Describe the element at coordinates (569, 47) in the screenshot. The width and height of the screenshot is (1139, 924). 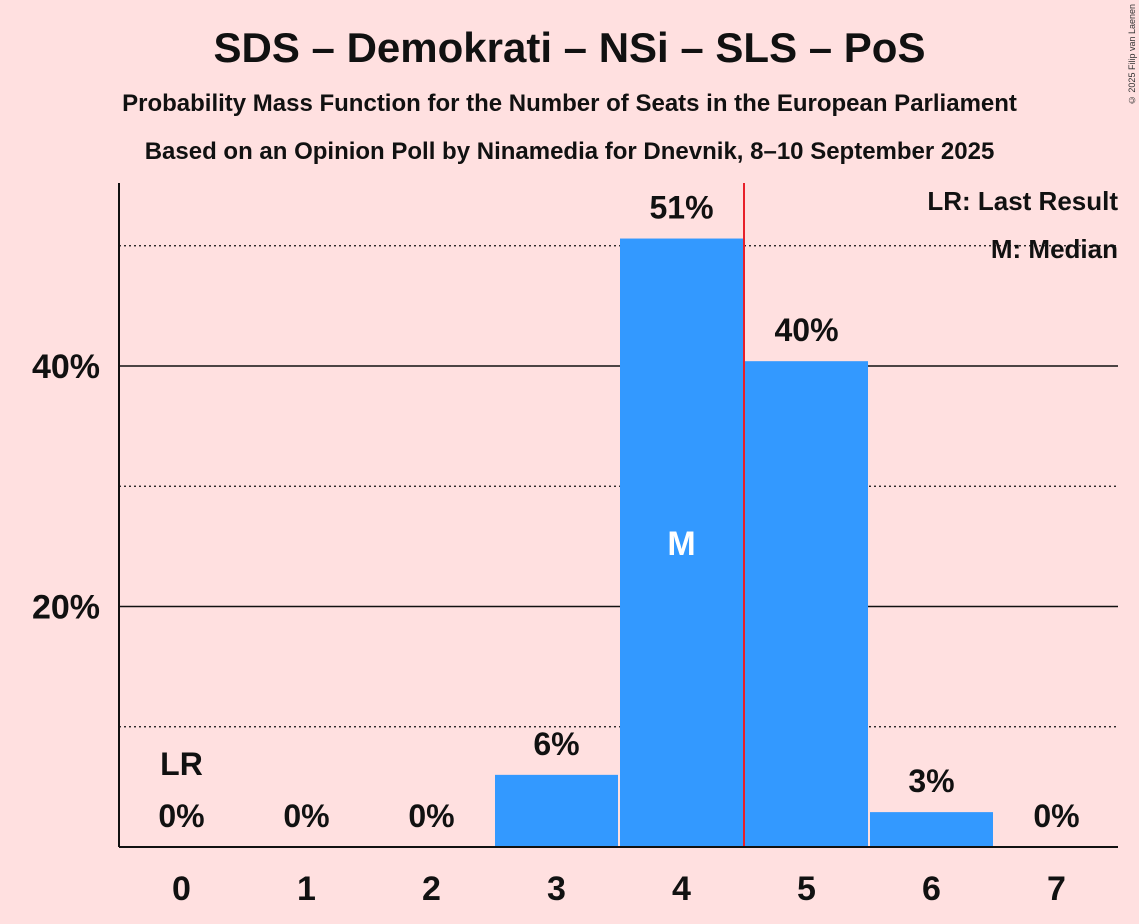
I see `chart-title: SDS – Demokrati – NSi – SLS – PoS` at that location.